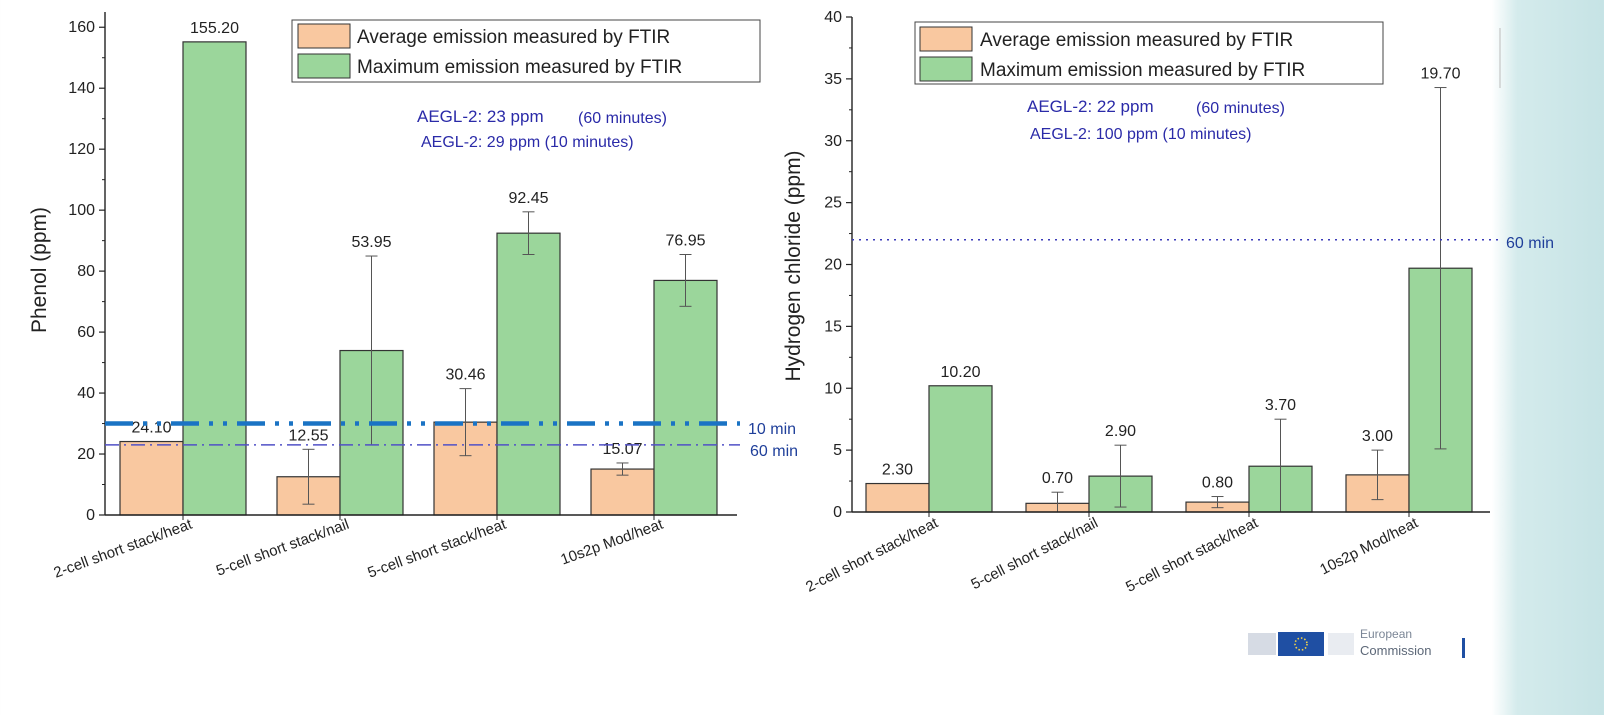  Describe the element at coordinates (282, 548) in the screenshot. I see `phenol-x-tick-label-2: 5-cell short stack/nail` at that location.